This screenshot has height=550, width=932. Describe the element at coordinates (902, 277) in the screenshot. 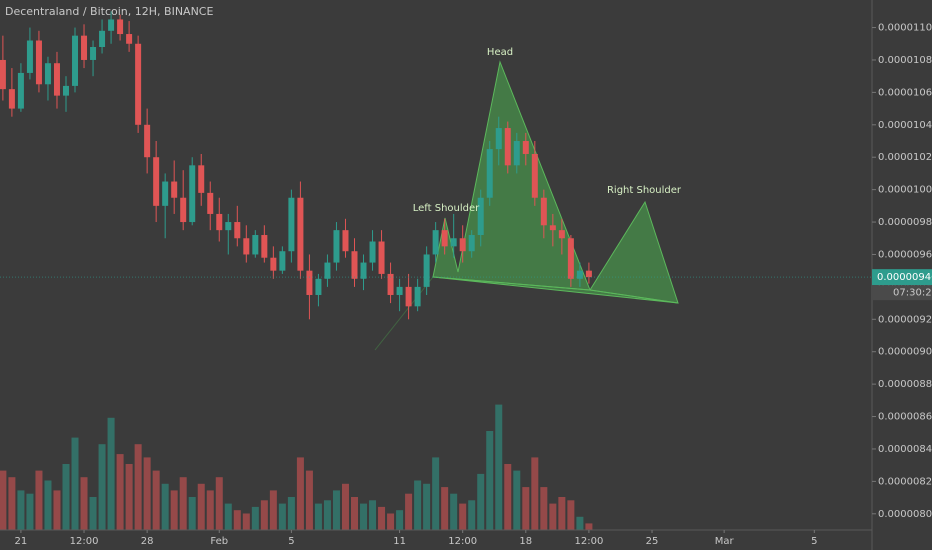

I see `last-price-tag` at that location.